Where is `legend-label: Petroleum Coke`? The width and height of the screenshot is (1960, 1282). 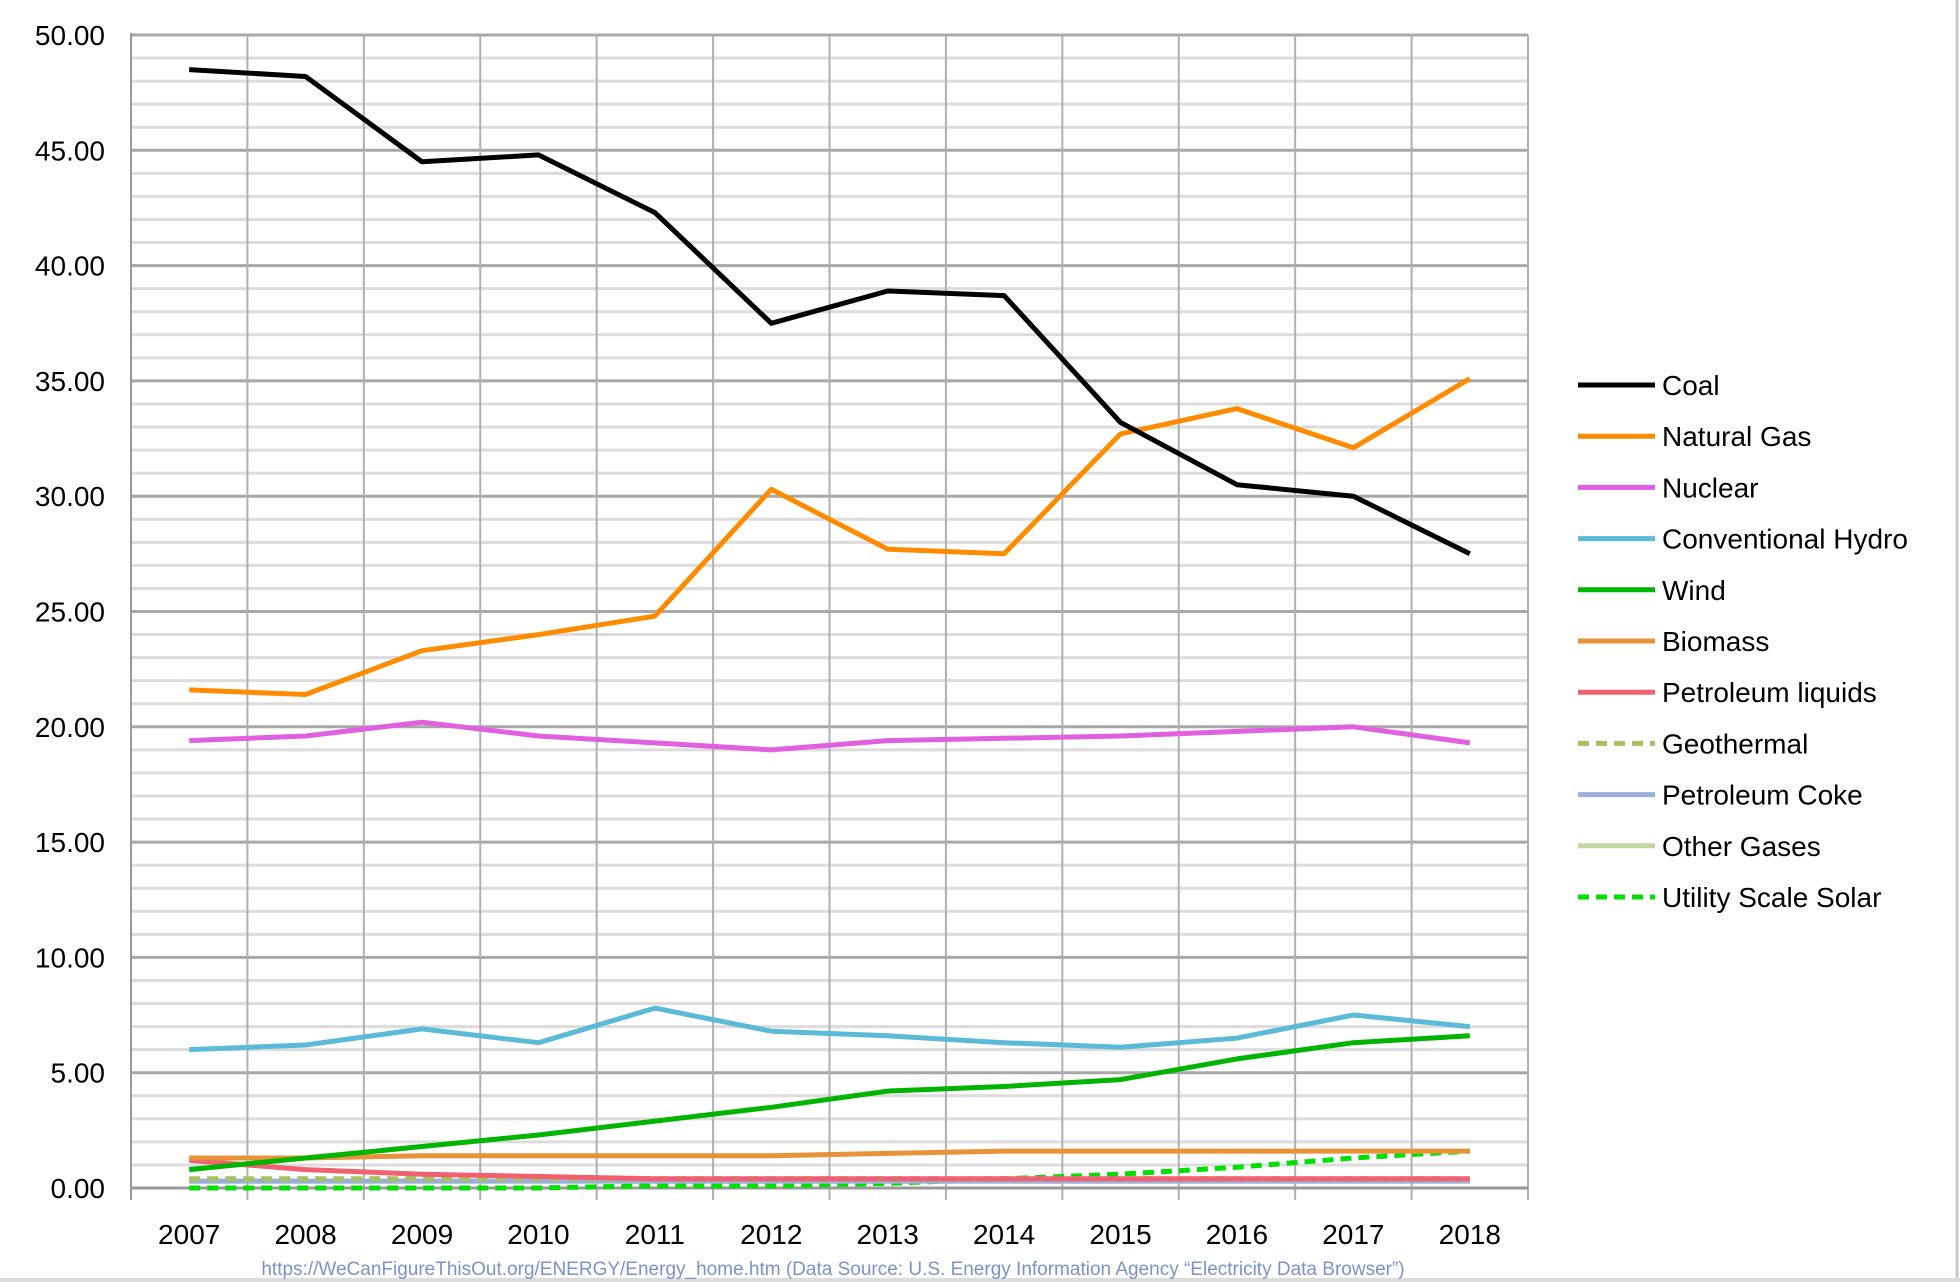
legend-label: Petroleum Coke is located at coordinates (1762, 795).